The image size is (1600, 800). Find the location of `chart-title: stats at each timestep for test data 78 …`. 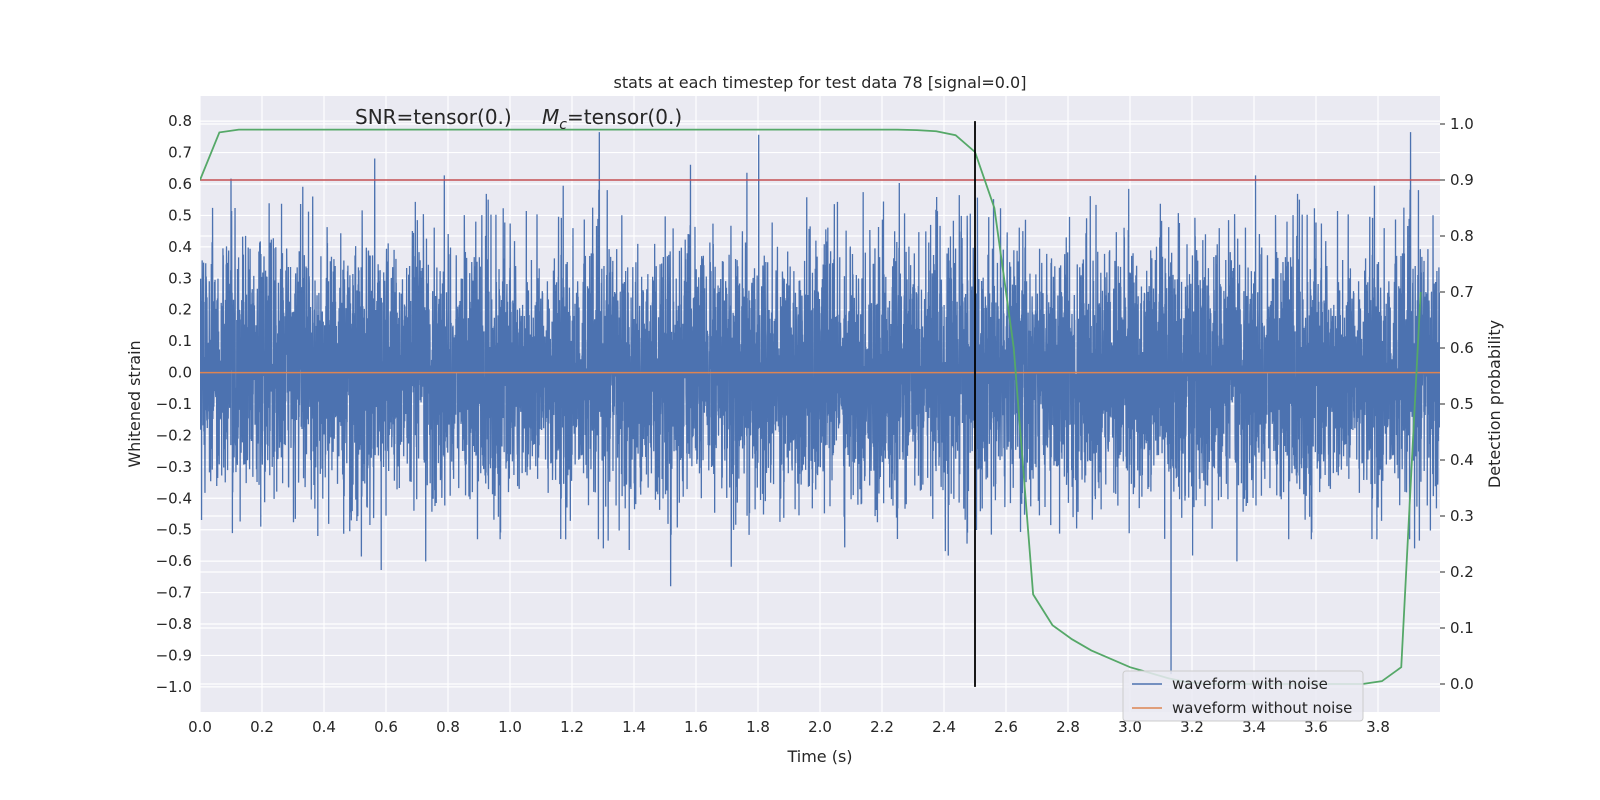

chart-title: stats at each timestep for test data 78 … is located at coordinates (820, 82).